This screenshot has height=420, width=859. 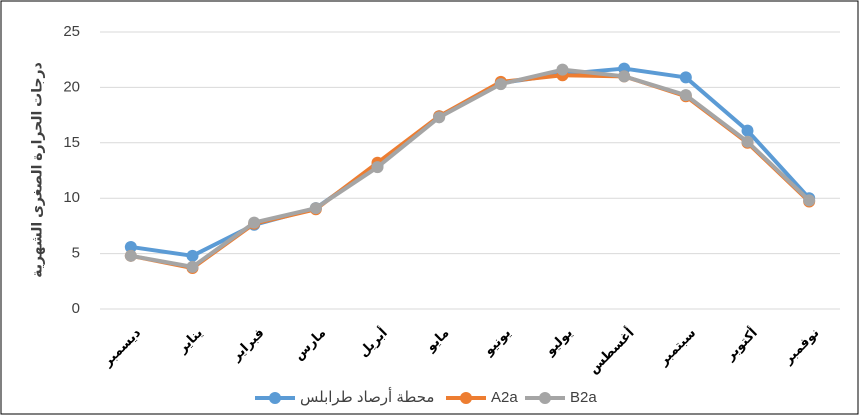 What do you see at coordinates (583, 397) in the screenshot?
I see `legend-label: B2a` at bounding box center [583, 397].